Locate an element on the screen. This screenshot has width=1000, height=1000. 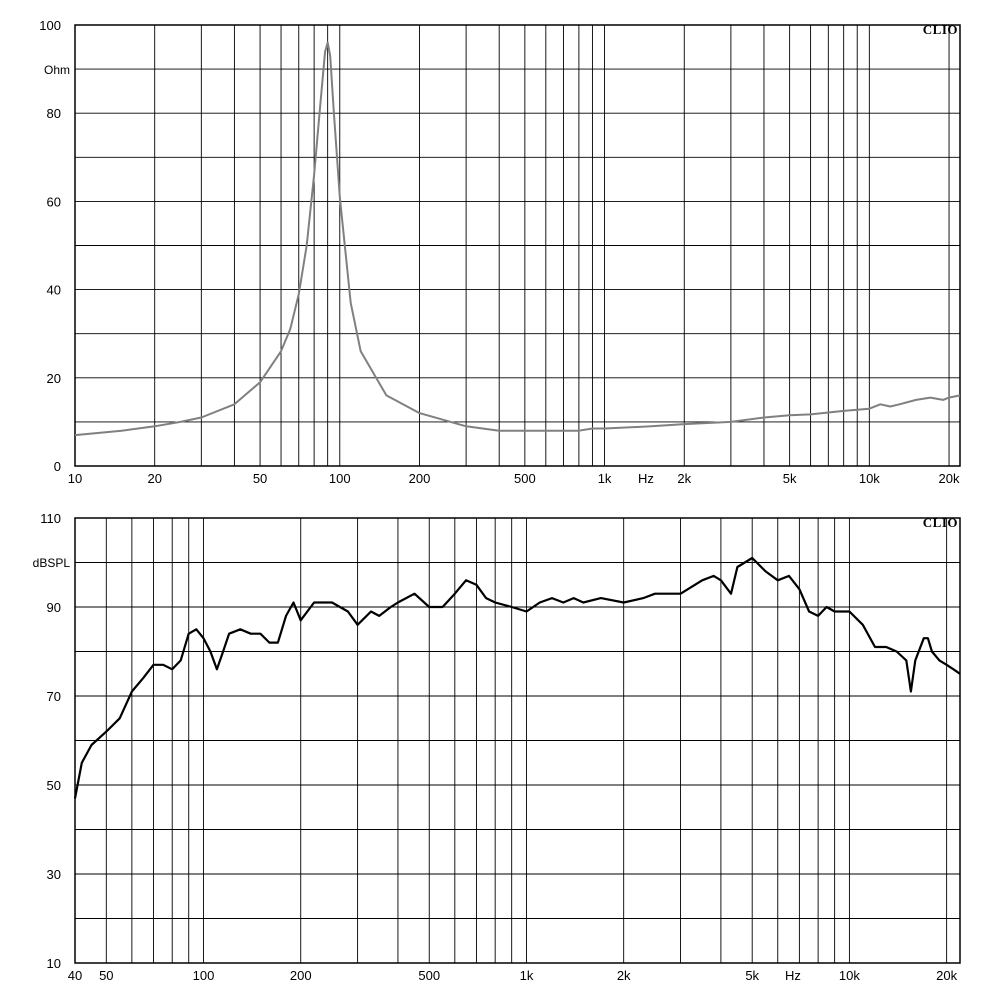
x-tick-label: 40 is located at coordinates (75, 975).